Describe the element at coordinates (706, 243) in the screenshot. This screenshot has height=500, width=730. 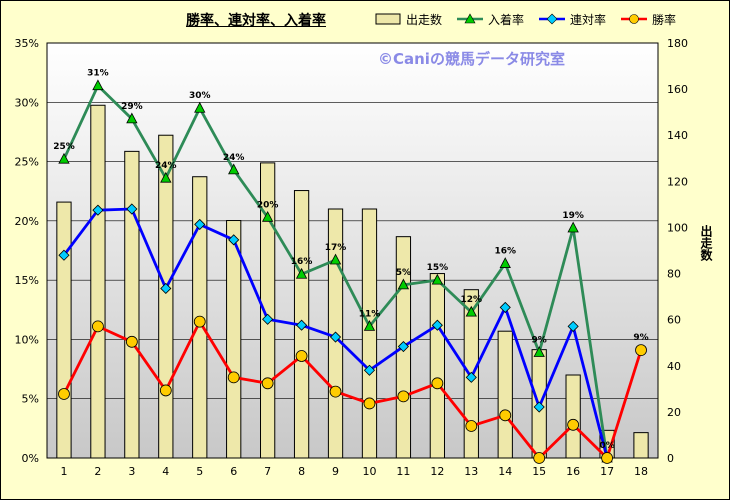
I see `y2-axis-label: 出走数` at that location.